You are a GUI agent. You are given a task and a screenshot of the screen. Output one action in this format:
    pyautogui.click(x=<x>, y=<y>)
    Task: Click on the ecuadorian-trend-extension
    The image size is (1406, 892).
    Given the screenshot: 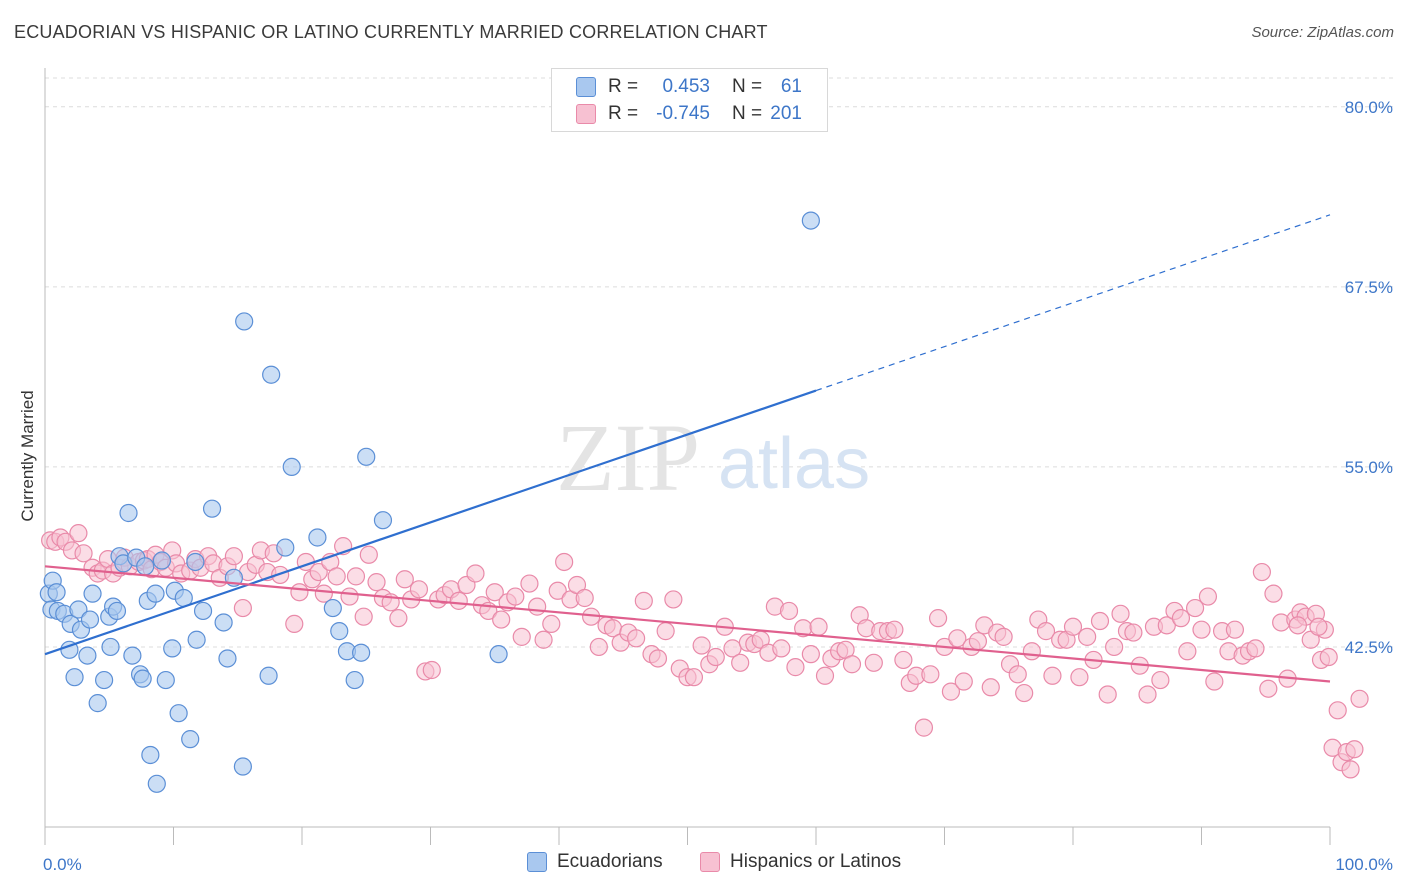 What is the action you would take?
    pyautogui.click(x=1073, y=303)
    